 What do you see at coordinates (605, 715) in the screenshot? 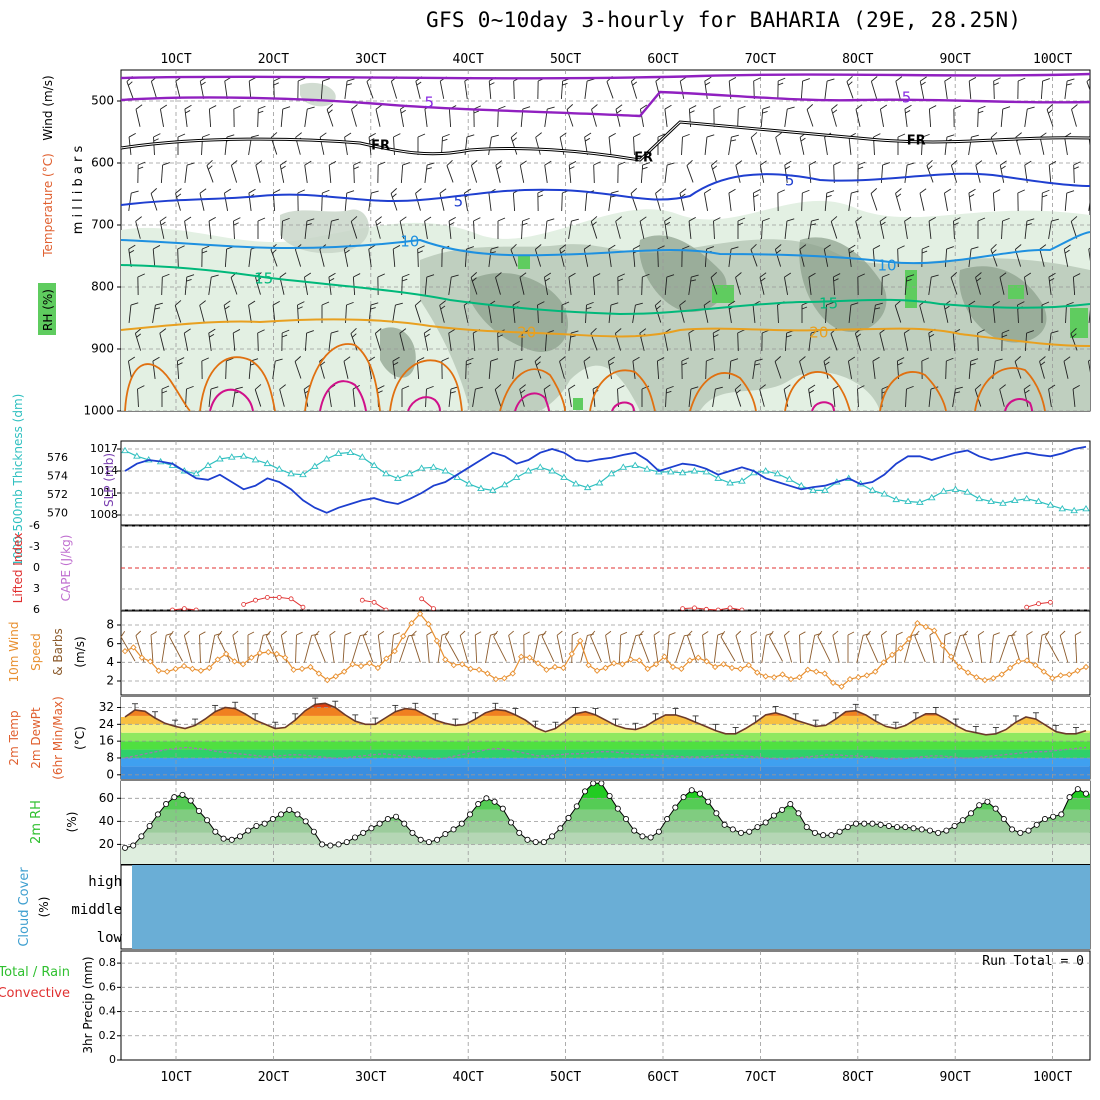
I see `temp-minmax-bars` at bounding box center [605, 715].